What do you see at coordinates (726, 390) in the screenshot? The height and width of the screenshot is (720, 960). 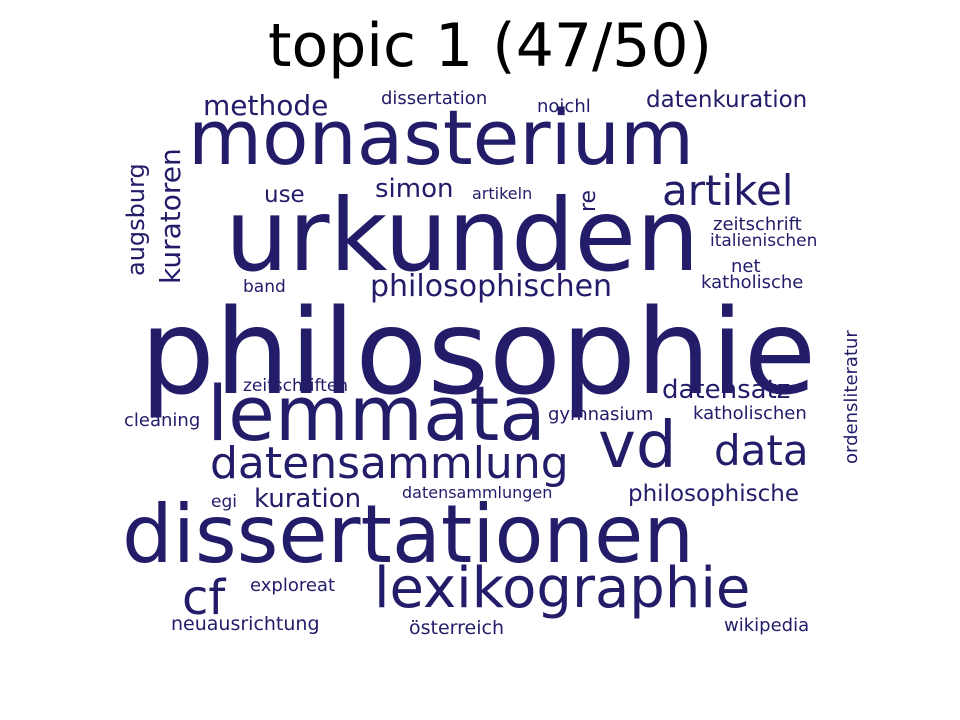 I see `word-datensatz: datensatz` at bounding box center [726, 390].